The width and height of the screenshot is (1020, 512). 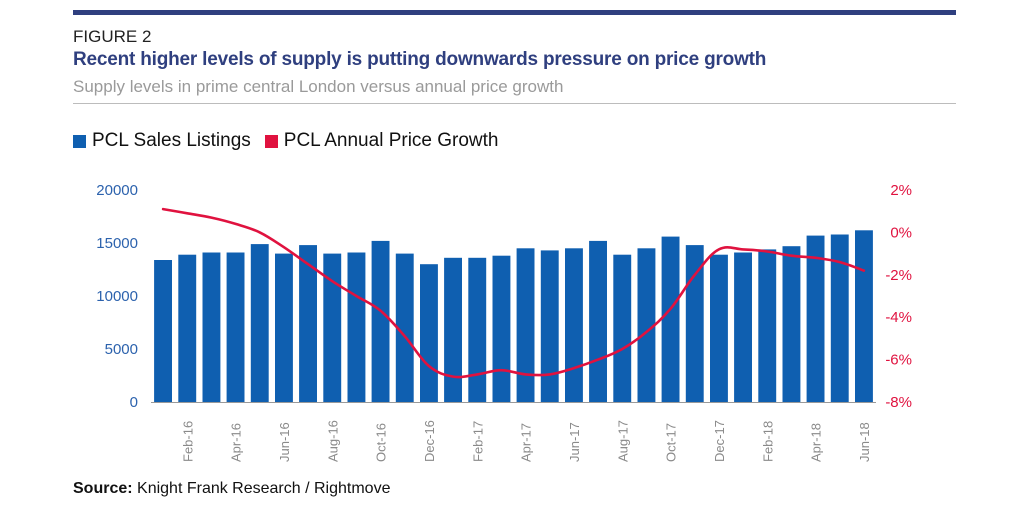 What do you see at coordinates (429, 441) in the screenshot?
I see `x-tick-label: Dec-16` at bounding box center [429, 441].